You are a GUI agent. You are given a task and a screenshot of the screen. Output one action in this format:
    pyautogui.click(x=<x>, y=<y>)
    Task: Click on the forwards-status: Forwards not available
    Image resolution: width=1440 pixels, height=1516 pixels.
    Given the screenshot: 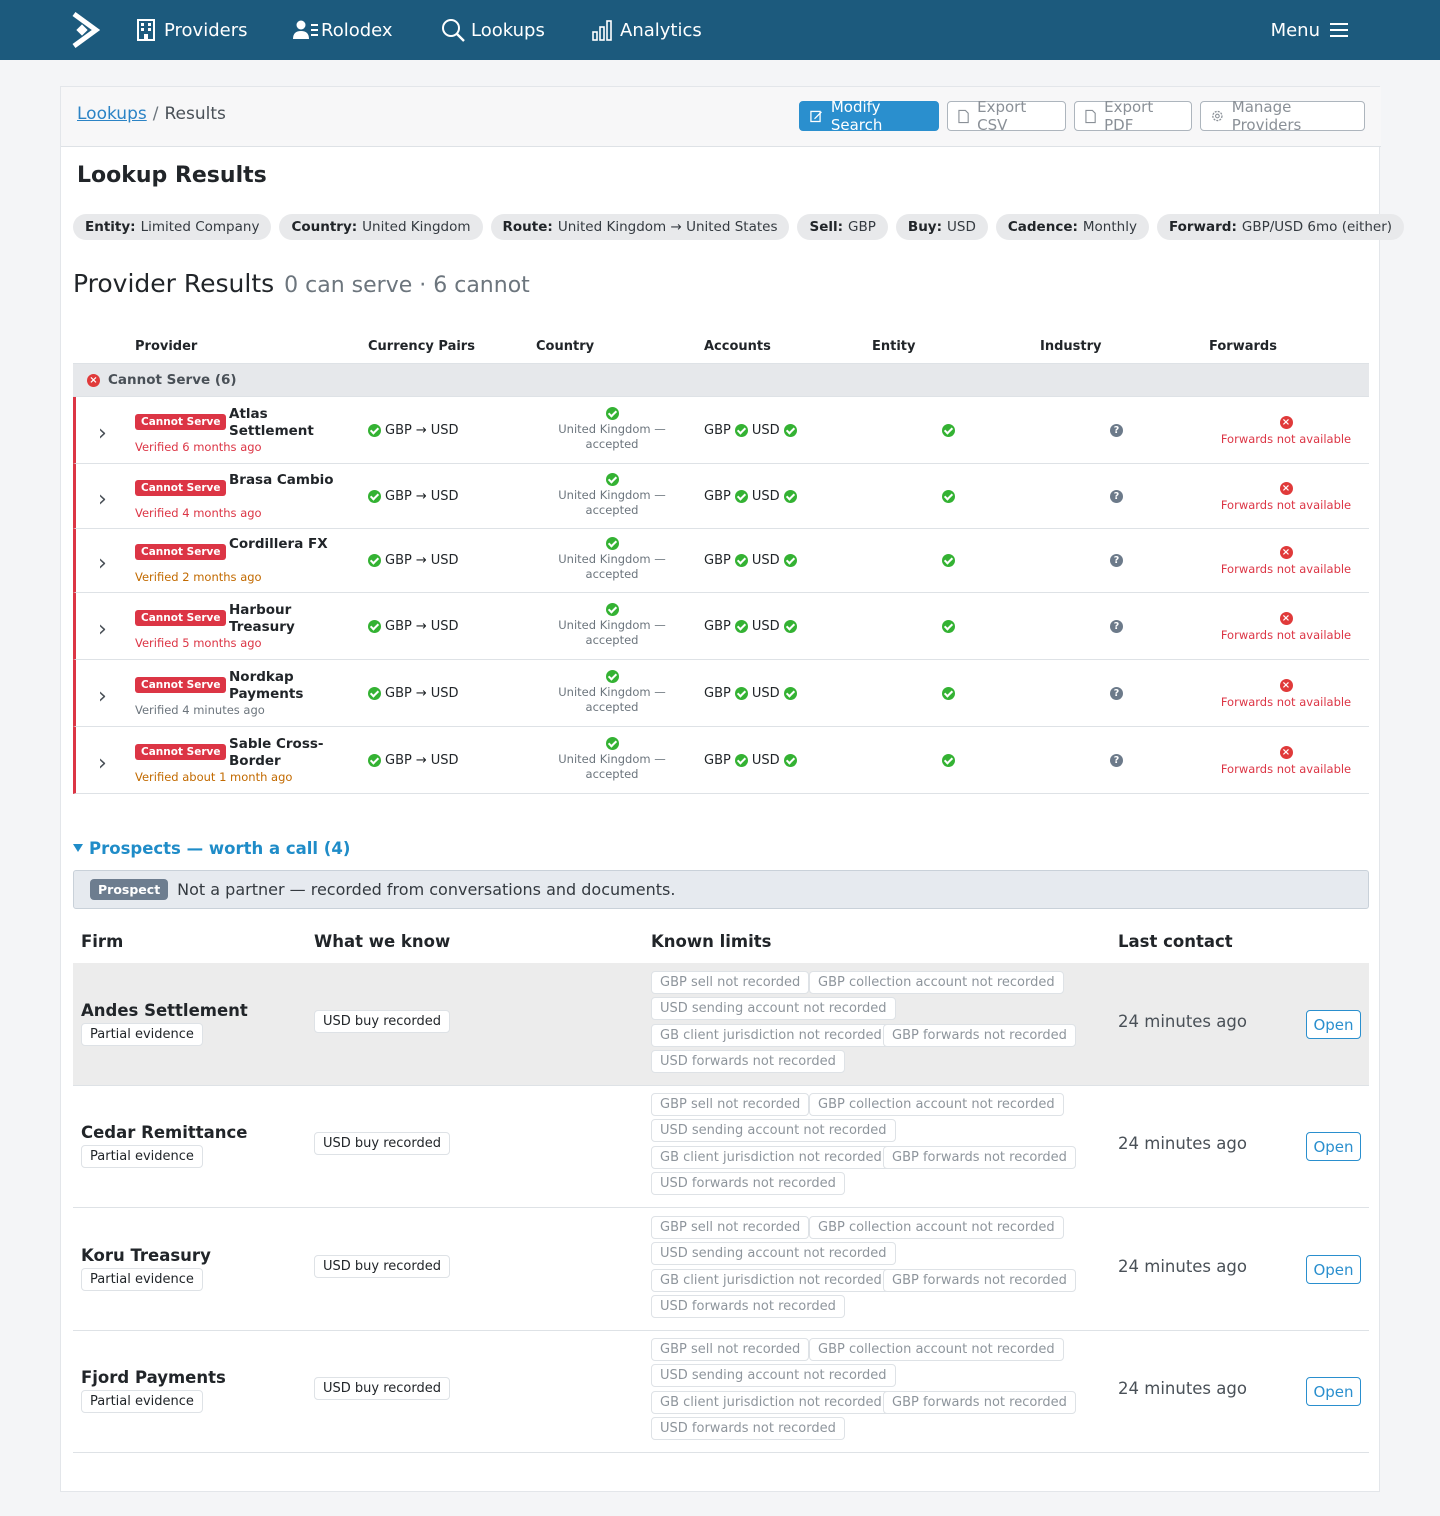 What is the action you would take?
    pyautogui.click(x=1286, y=438)
    